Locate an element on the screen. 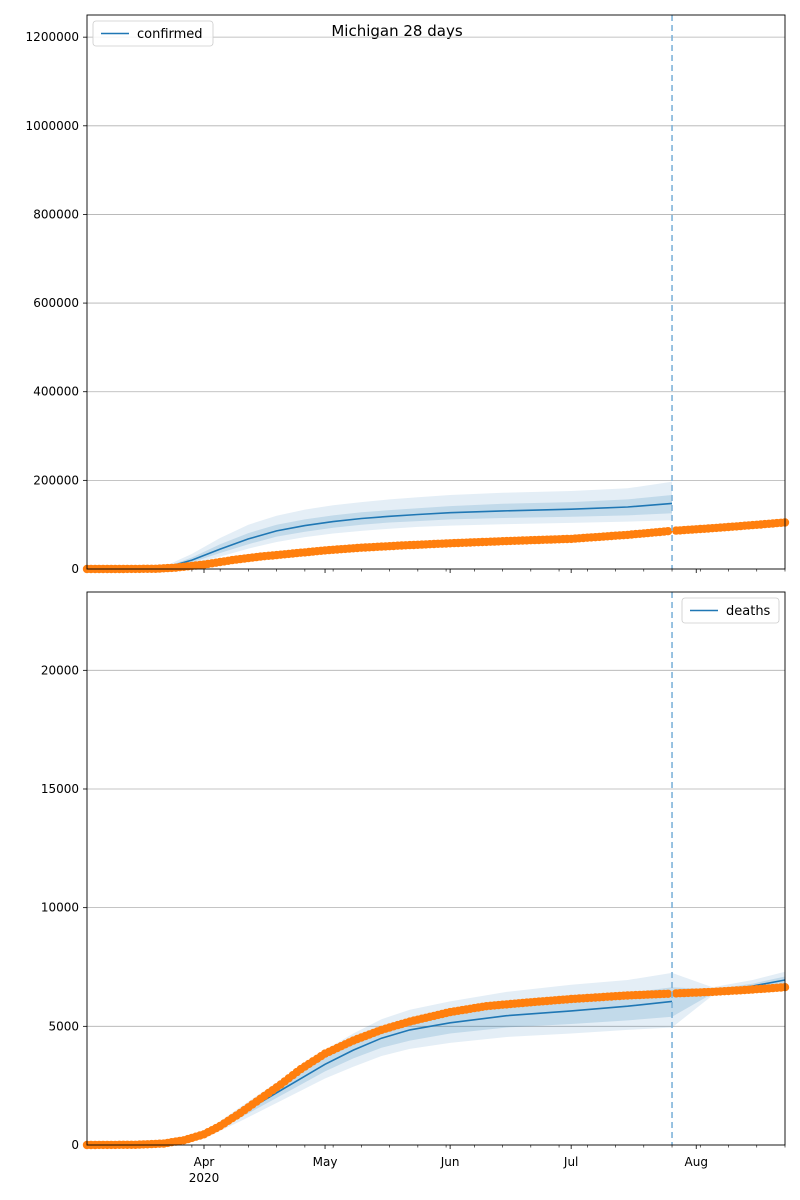 The width and height of the screenshot is (800, 1200). xtick-label: Apr is located at coordinates (204, 1162).